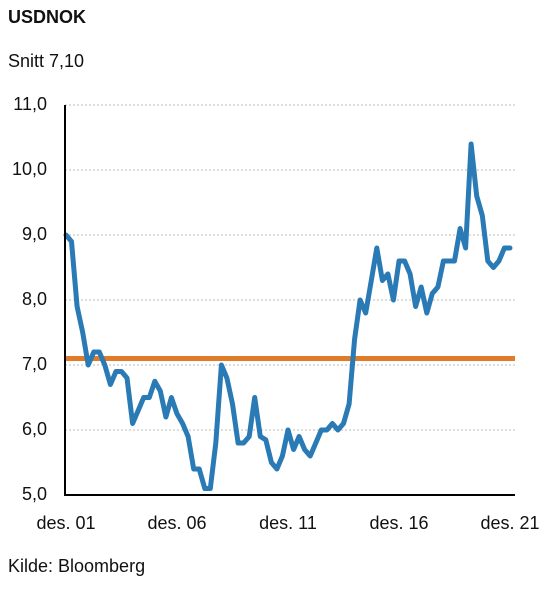 This screenshot has width=557, height=590. Describe the element at coordinates (176, 523) in the screenshot. I see `x-tick-label: des. 06` at that location.